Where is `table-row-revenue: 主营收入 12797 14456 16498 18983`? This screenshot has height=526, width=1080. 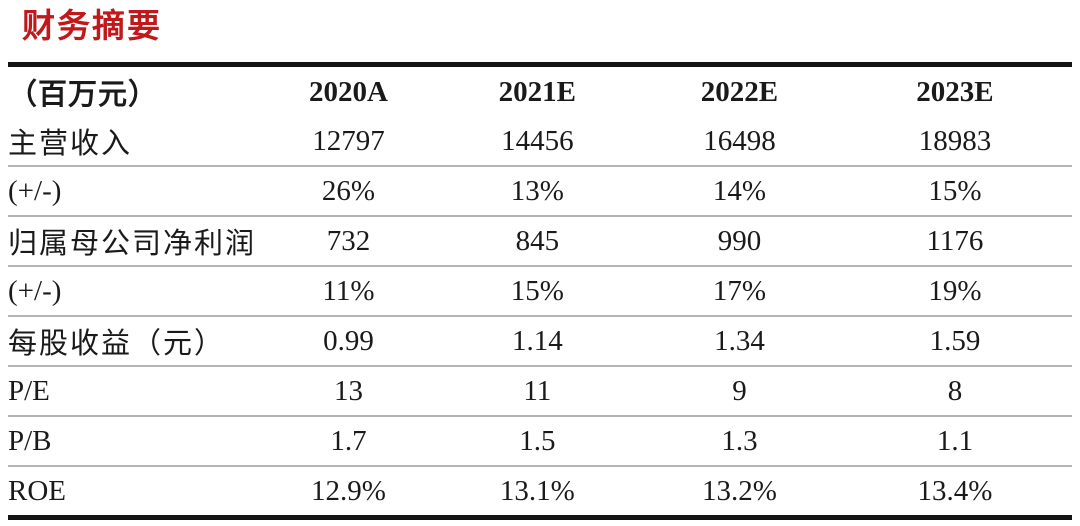
table-row-revenue: 主营收入 12797 14456 16498 18983 is located at coordinates (540, 141).